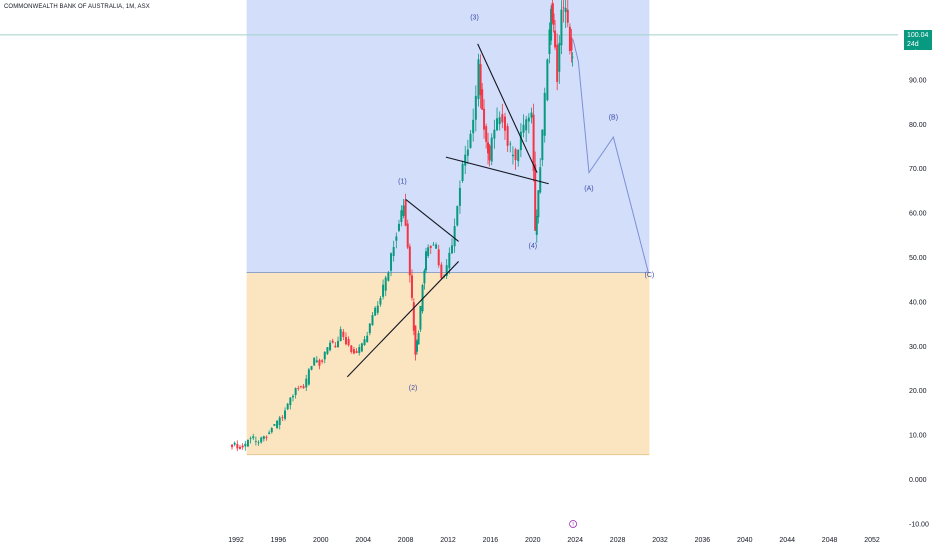  What do you see at coordinates (236, 540) in the screenshot?
I see `x-tick-label: 1992` at bounding box center [236, 540].